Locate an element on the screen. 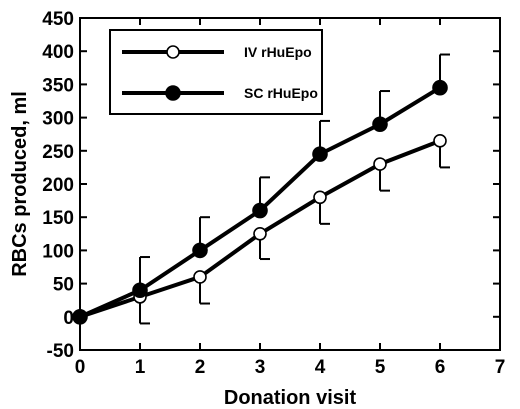 The width and height of the screenshot is (520, 409). x-tick-label: 4 is located at coordinates (320, 367).